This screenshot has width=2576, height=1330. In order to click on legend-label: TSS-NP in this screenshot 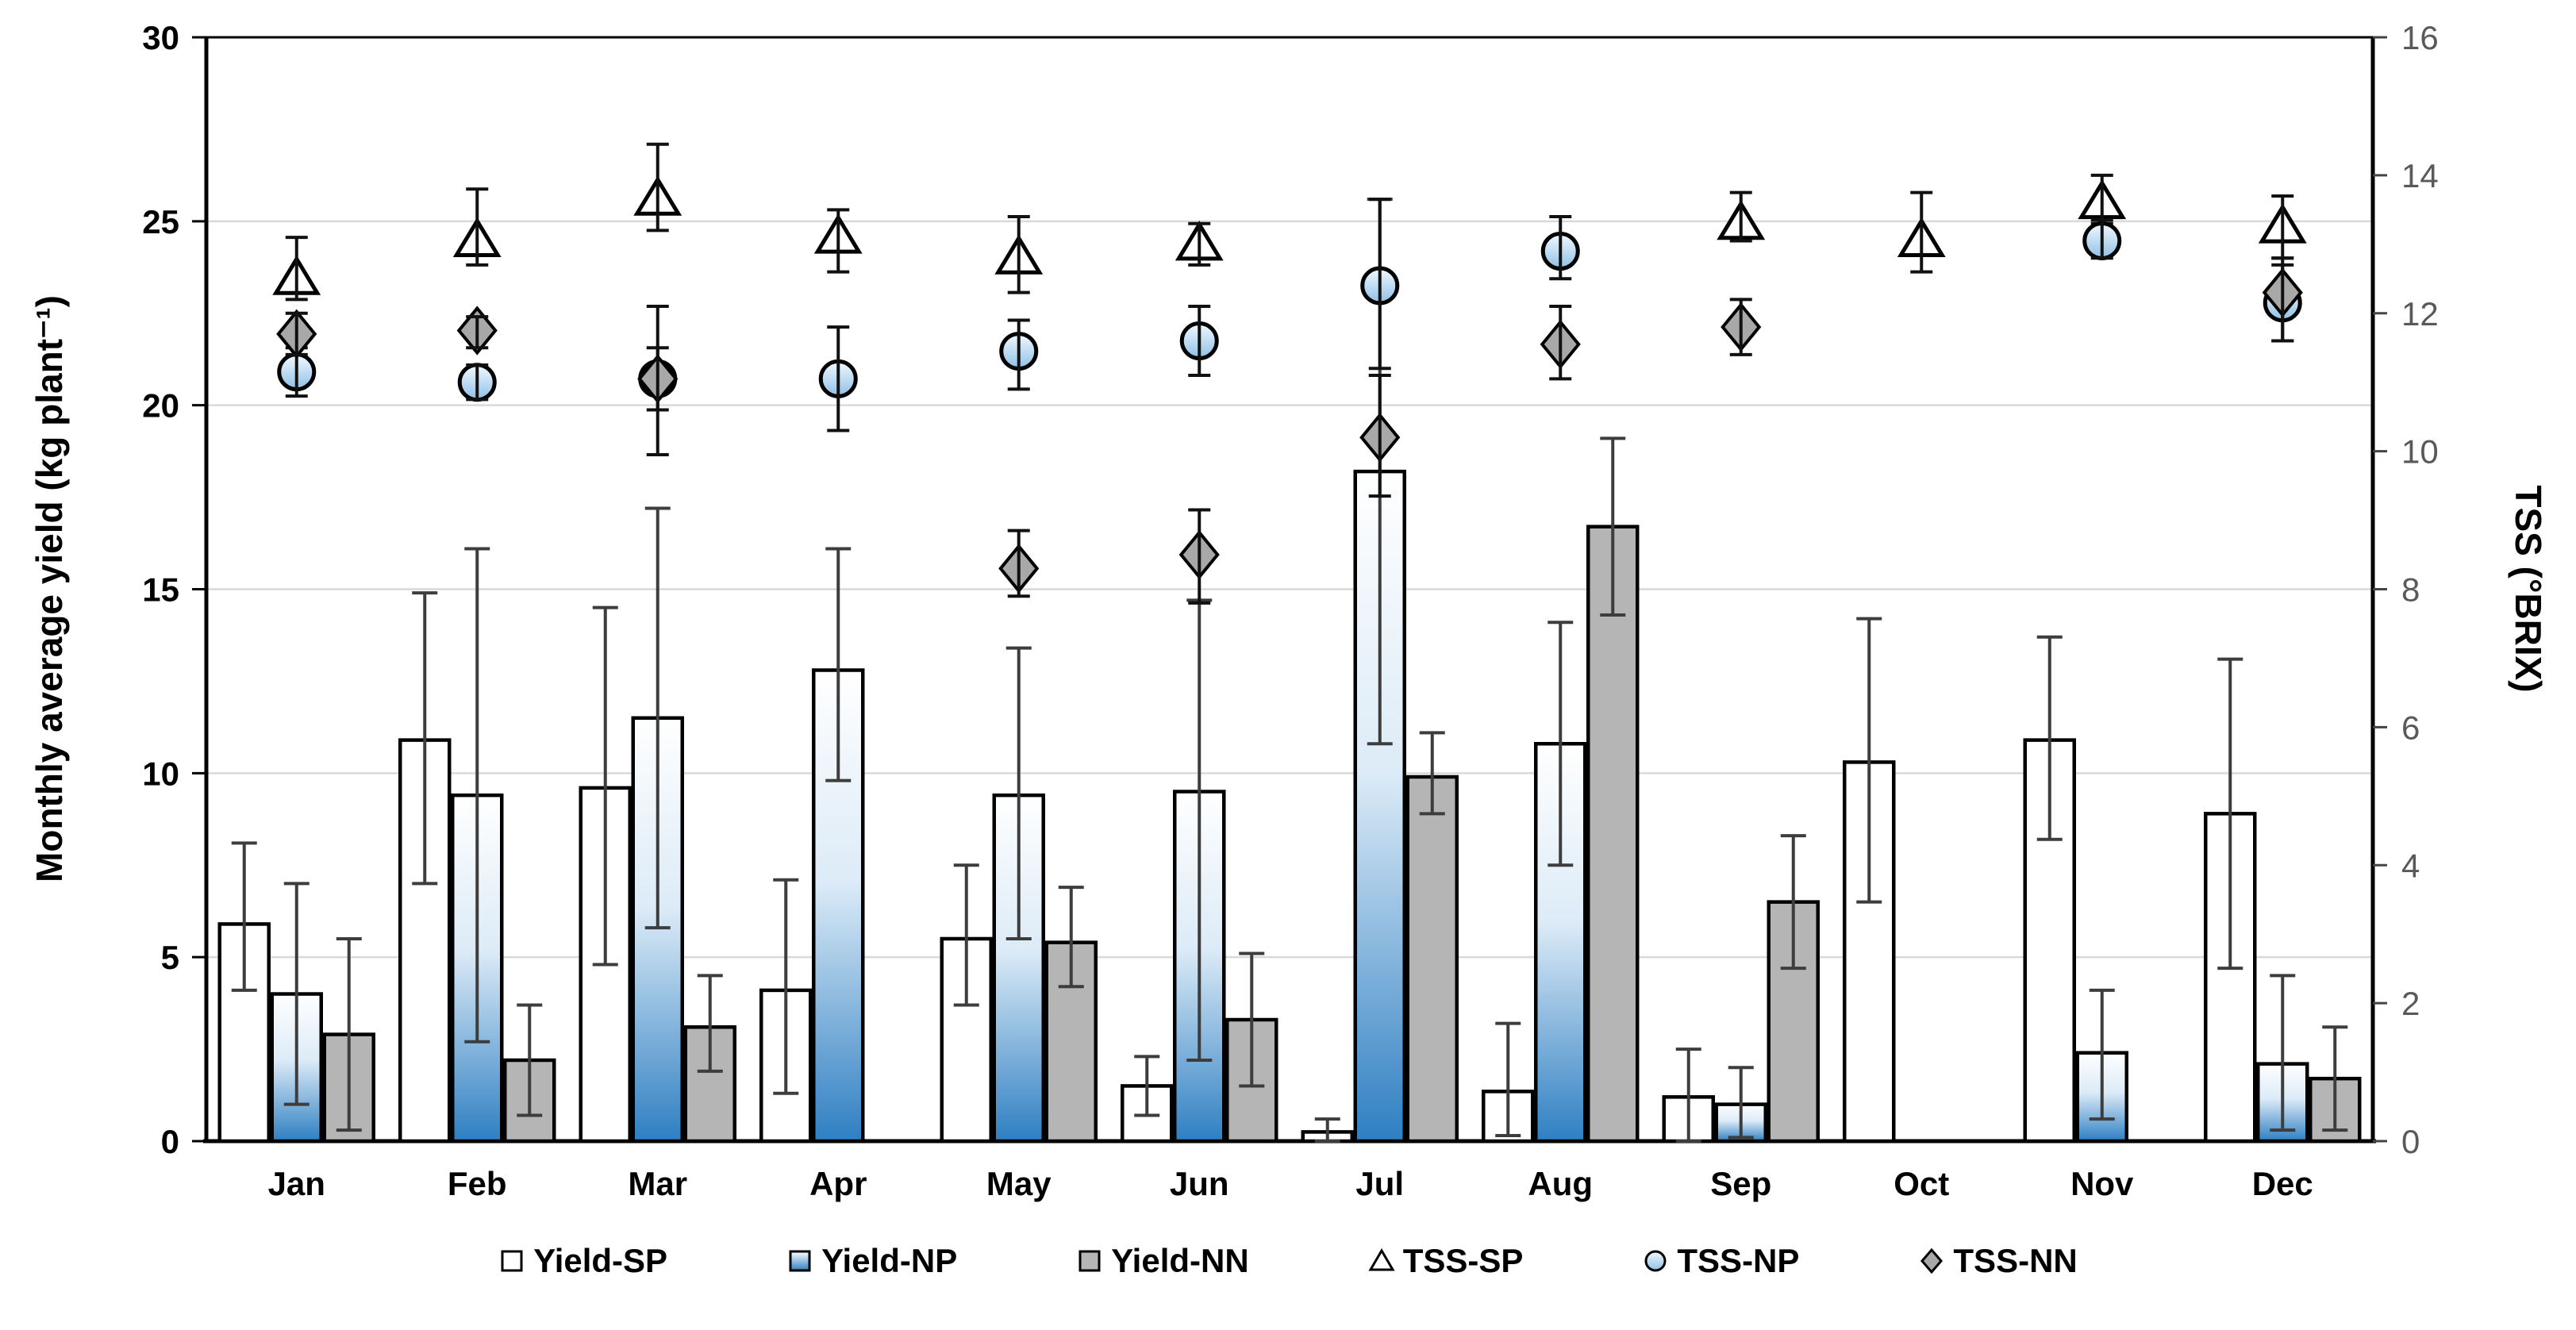, I will do `click(1738, 1260)`.